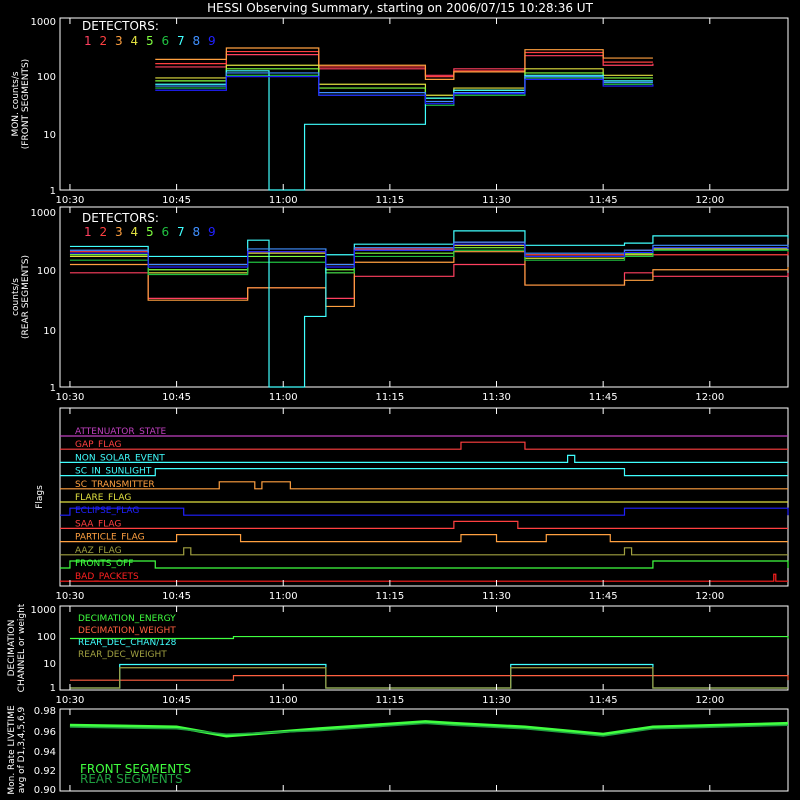  What do you see at coordinates (22, 749) in the screenshot?
I see `livetime-ylabel-2: avg of D1,3,4,5,6,9` at bounding box center [22, 749].